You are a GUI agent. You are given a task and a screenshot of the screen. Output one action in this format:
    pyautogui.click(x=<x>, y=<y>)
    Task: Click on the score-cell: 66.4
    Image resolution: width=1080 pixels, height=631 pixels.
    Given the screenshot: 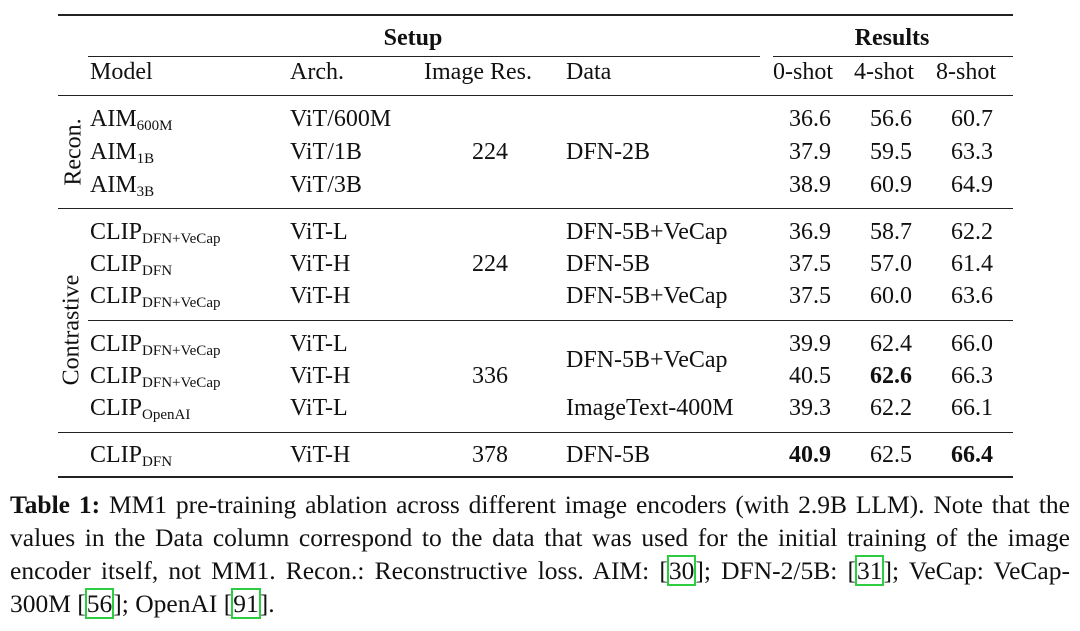 What is the action you would take?
    pyautogui.click(x=972, y=455)
    